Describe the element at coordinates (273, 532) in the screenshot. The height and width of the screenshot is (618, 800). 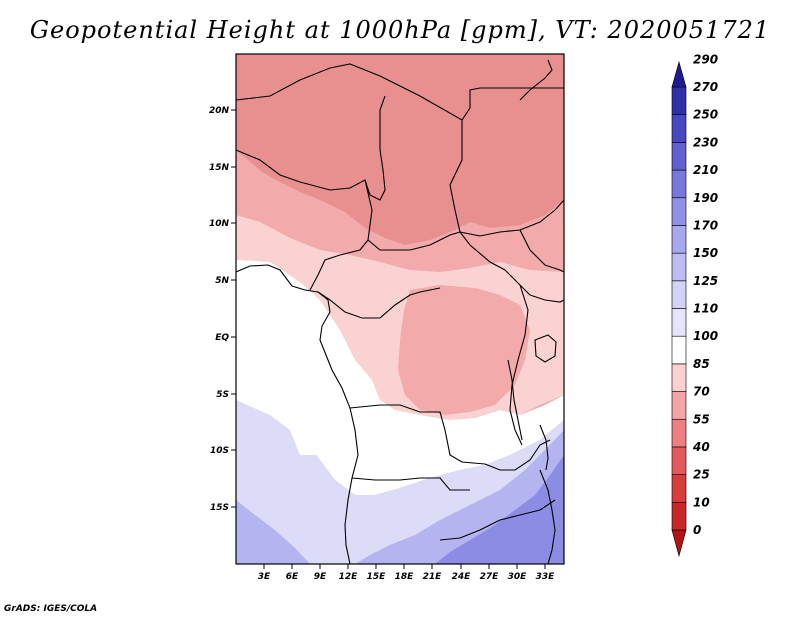
I see `field-blue-mid-sw` at that location.